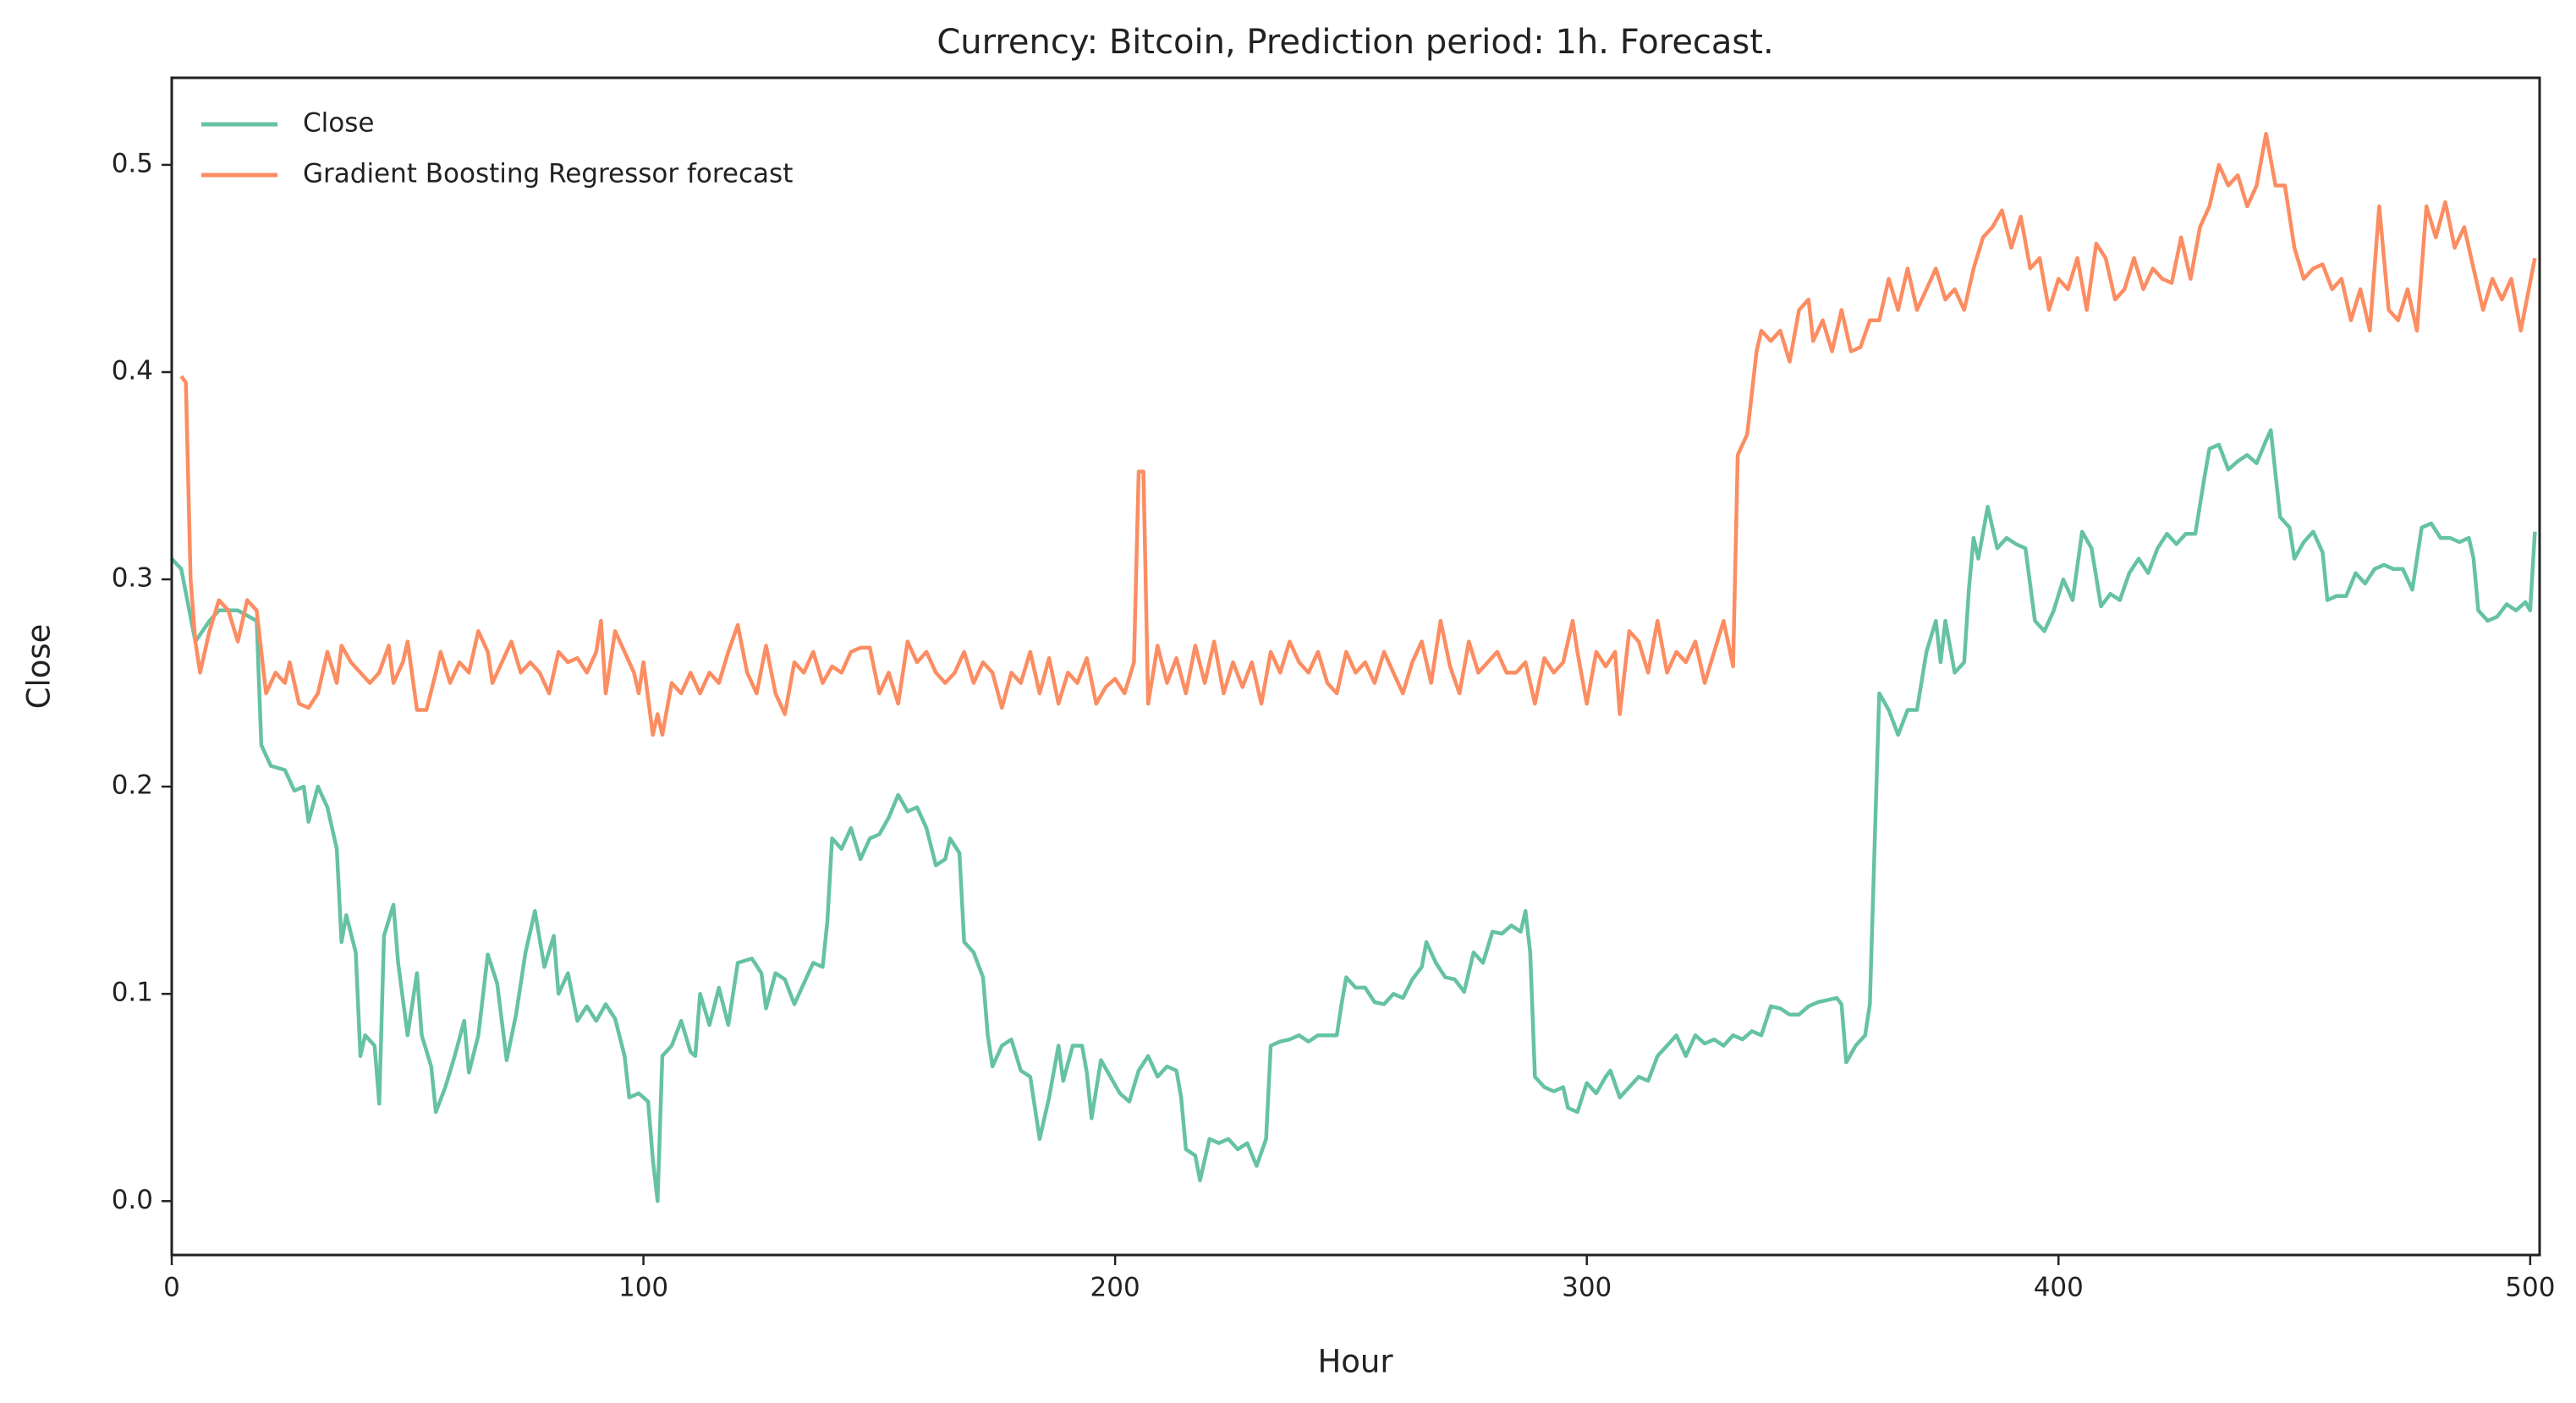 This screenshot has width=2576, height=1403. I want to click on y-tick-label: 0.2, so click(132, 785).